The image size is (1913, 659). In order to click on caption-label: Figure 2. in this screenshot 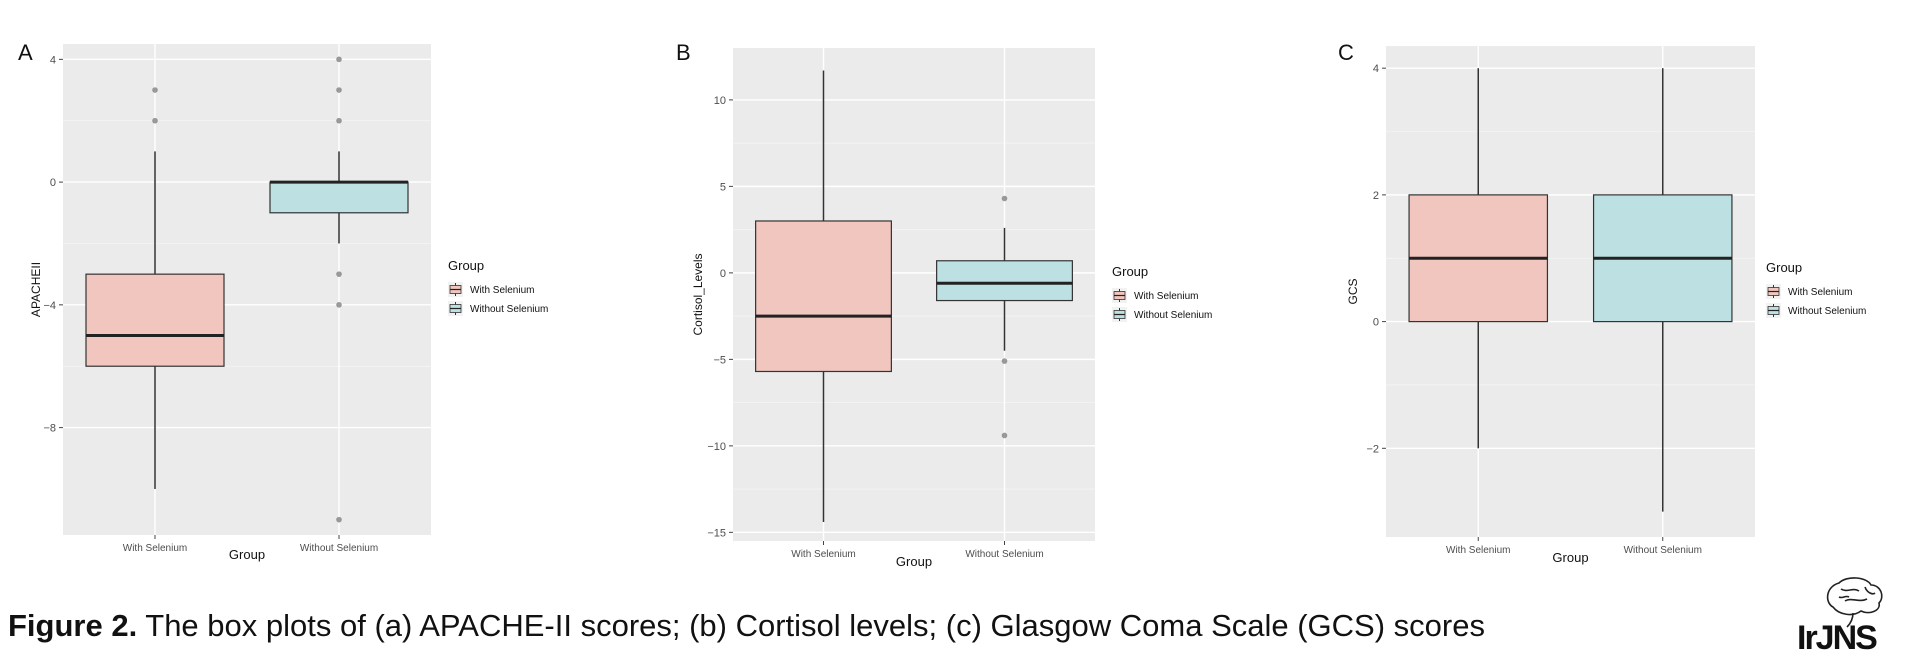, I will do `click(73, 625)`.